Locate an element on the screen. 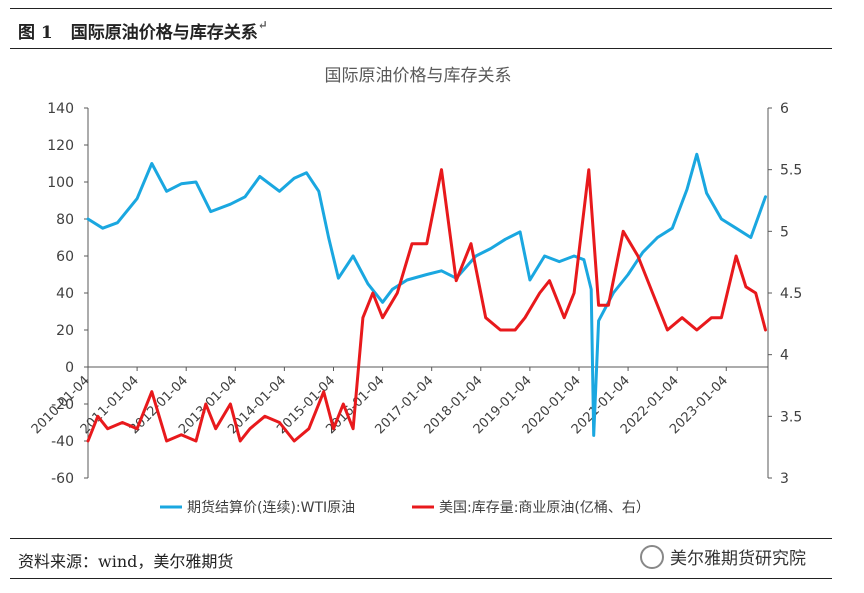  legend-label-inventory: 美国:库存量:商业原油(亿桶、右） is located at coordinates (544, 508).